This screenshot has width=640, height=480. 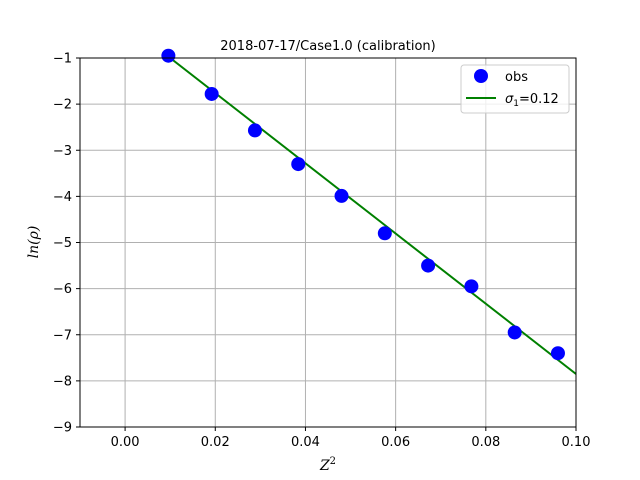 I want to click on x-axis-label-sup: 2, so click(x=333, y=461).